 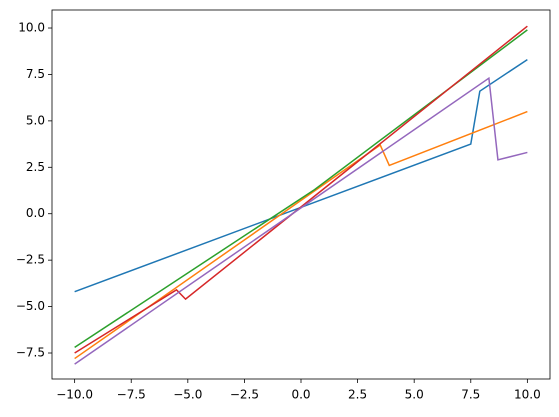 What do you see at coordinates (187, 395) in the screenshot?
I see `x-tick-label: −5.0` at bounding box center [187, 395].